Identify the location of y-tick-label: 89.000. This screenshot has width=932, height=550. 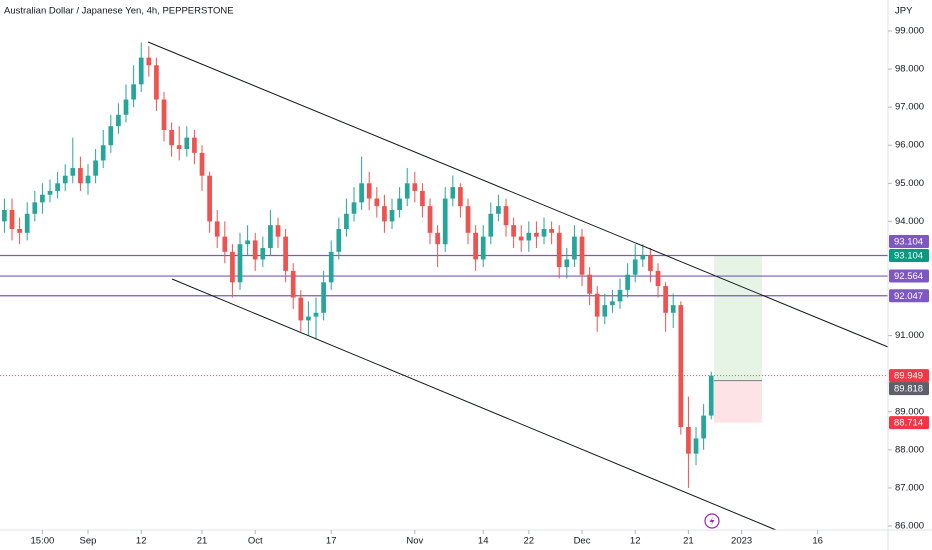
(909, 411).